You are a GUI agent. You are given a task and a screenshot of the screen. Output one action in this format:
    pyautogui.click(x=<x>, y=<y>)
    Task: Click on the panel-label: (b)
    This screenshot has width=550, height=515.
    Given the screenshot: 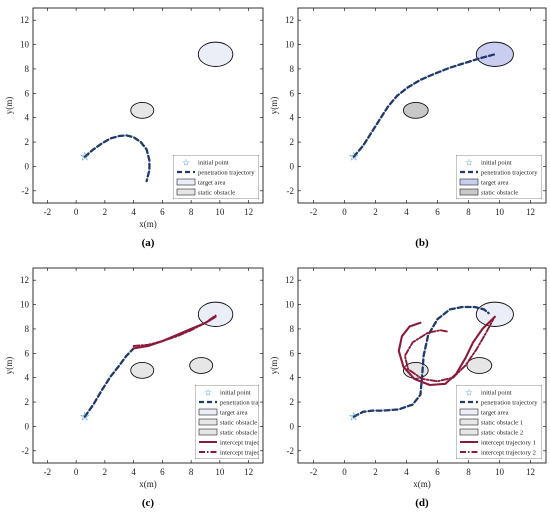 What is the action you would take?
    pyautogui.click(x=422, y=243)
    